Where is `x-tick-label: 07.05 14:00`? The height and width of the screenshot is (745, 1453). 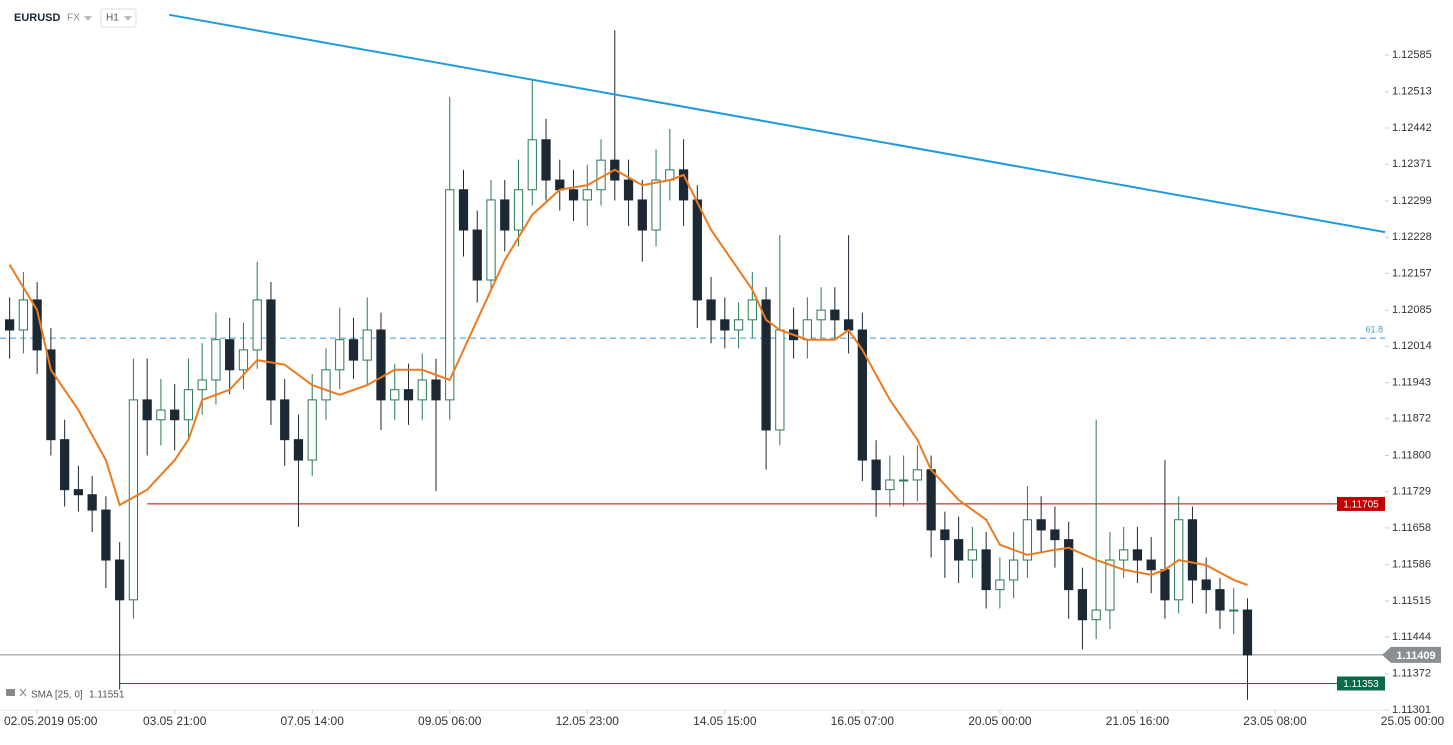
x-tick-label: 07.05 14:00 is located at coordinates (313, 721).